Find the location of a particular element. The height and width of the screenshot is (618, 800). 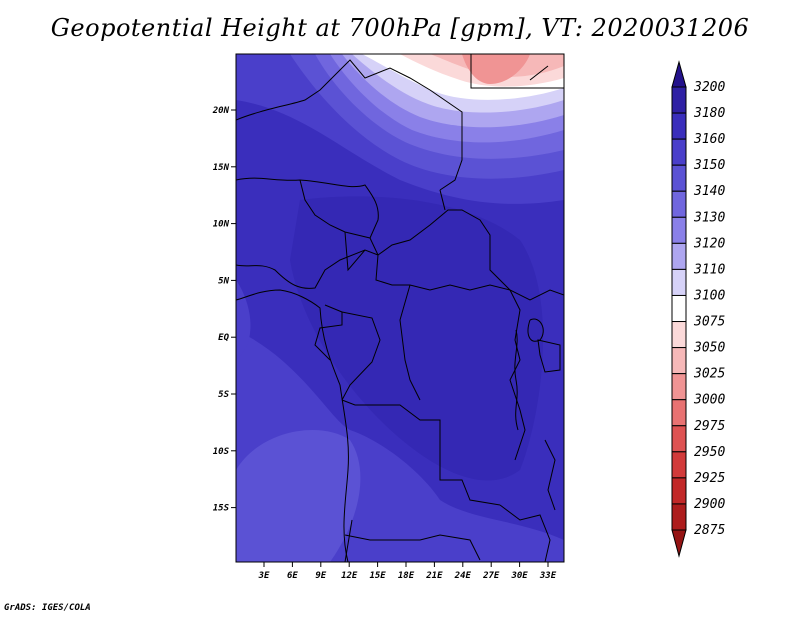

colorbar-label: 3180 is located at coordinates (709, 113).